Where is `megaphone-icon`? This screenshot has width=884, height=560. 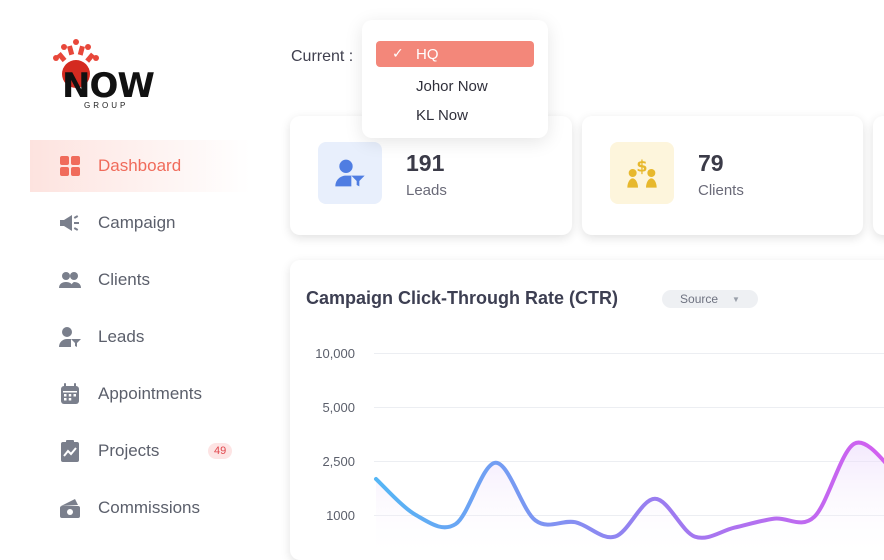 megaphone-icon is located at coordinates (70, 223).